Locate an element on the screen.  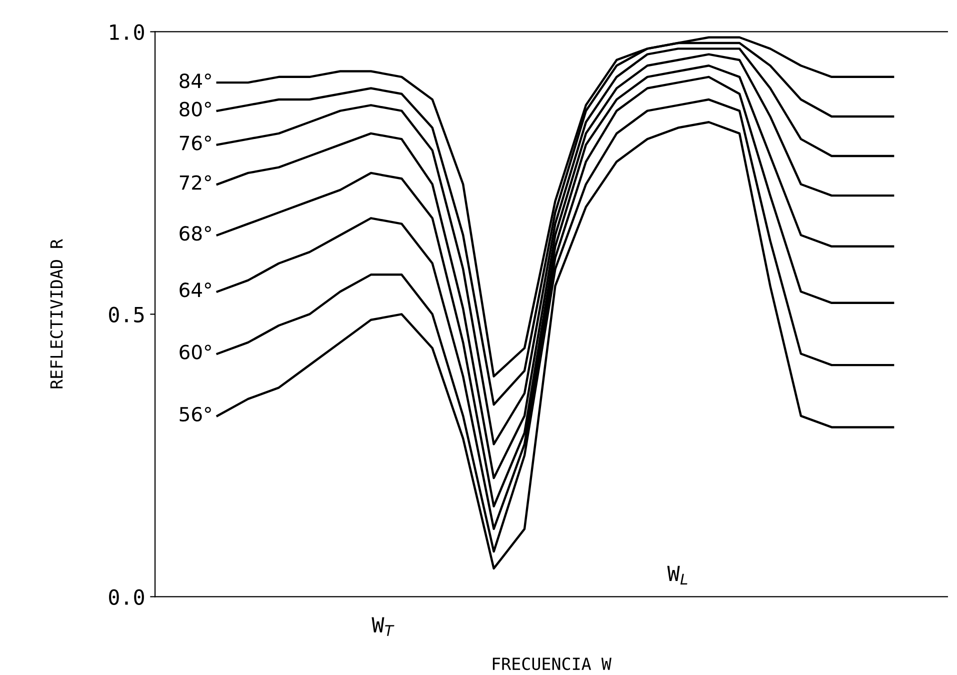
x-axis-title: FRECUENCIA W is located at coordinates (552, 664).